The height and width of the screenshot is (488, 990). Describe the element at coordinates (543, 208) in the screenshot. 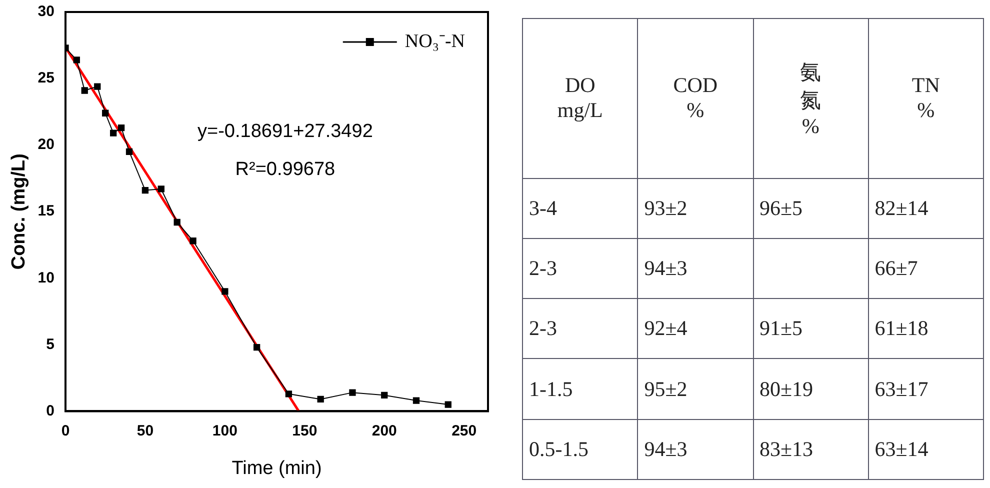

I see `category-label: 3-4` at that location.